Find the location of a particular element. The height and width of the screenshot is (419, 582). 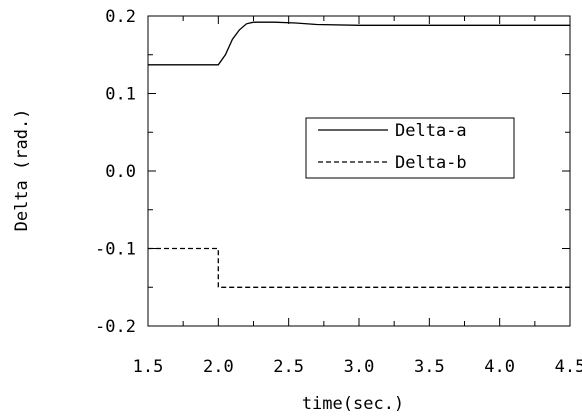

x-tick-label: 2.5 is located at coordinates (288, 367).